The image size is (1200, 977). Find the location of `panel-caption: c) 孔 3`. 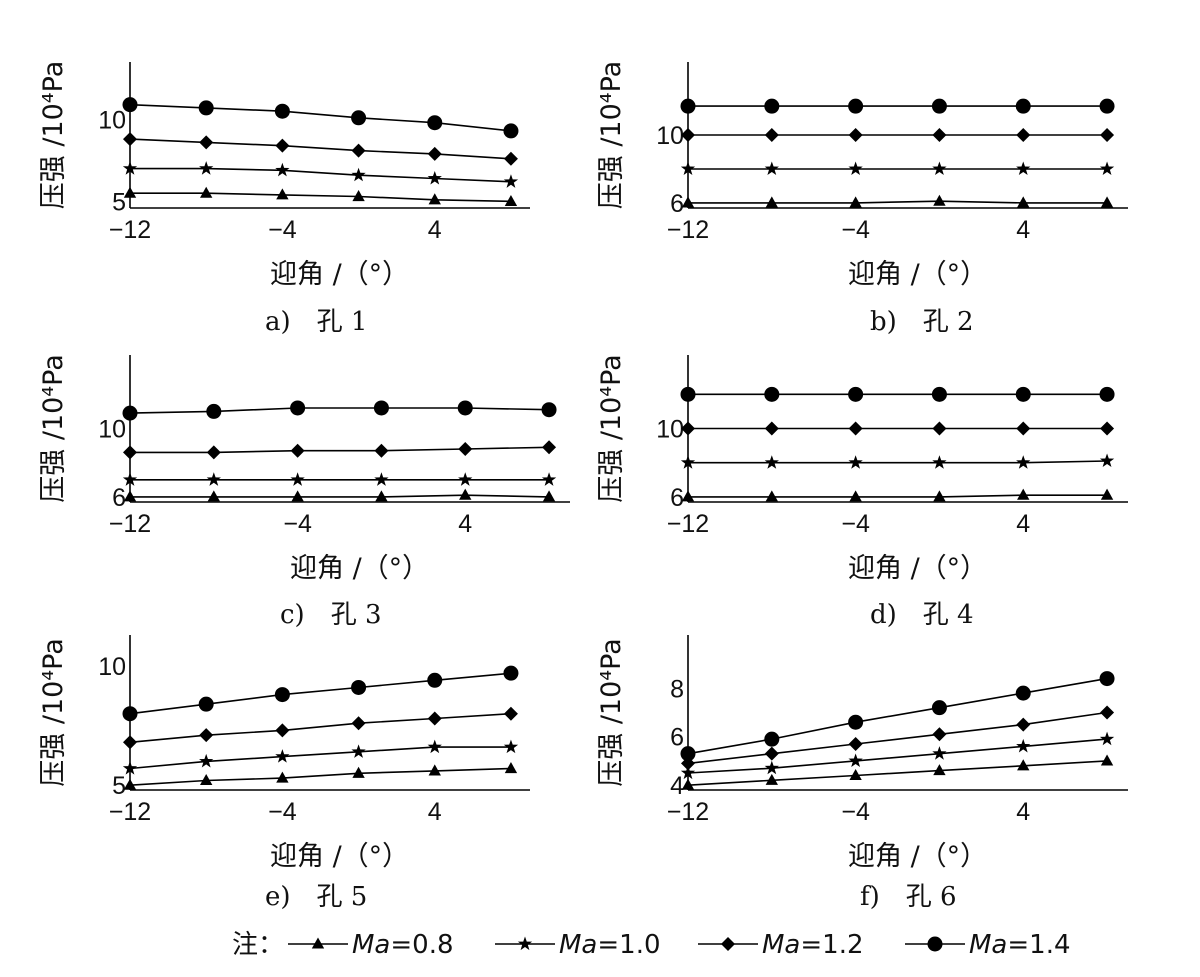

panel-caption: c) 孔 3 is located at coordinates (331, 615).